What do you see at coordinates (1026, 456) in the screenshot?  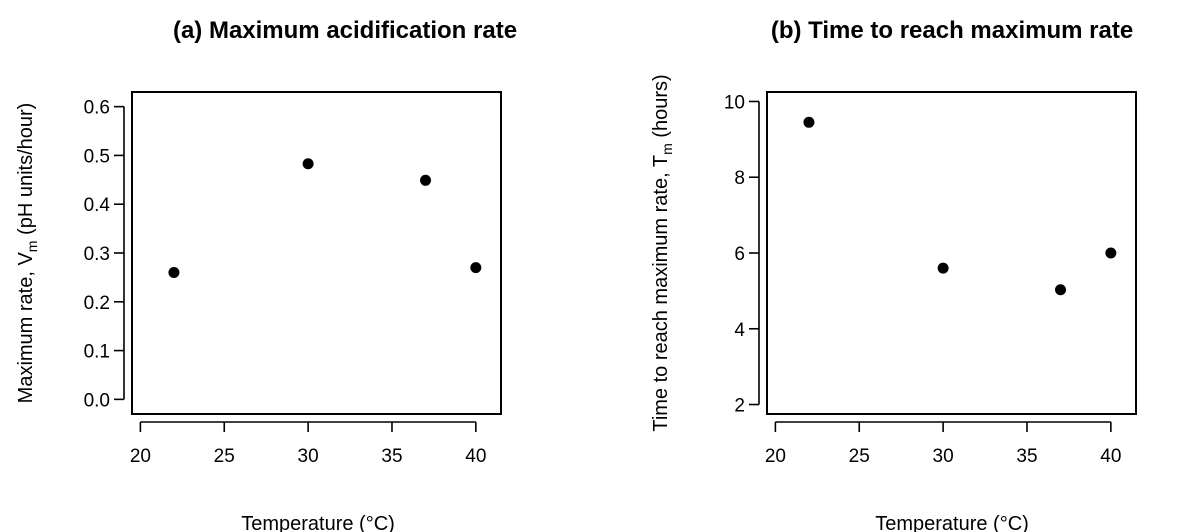 I see `panel-b-x-tick-label: 35` at bounding box center [1026, 456].